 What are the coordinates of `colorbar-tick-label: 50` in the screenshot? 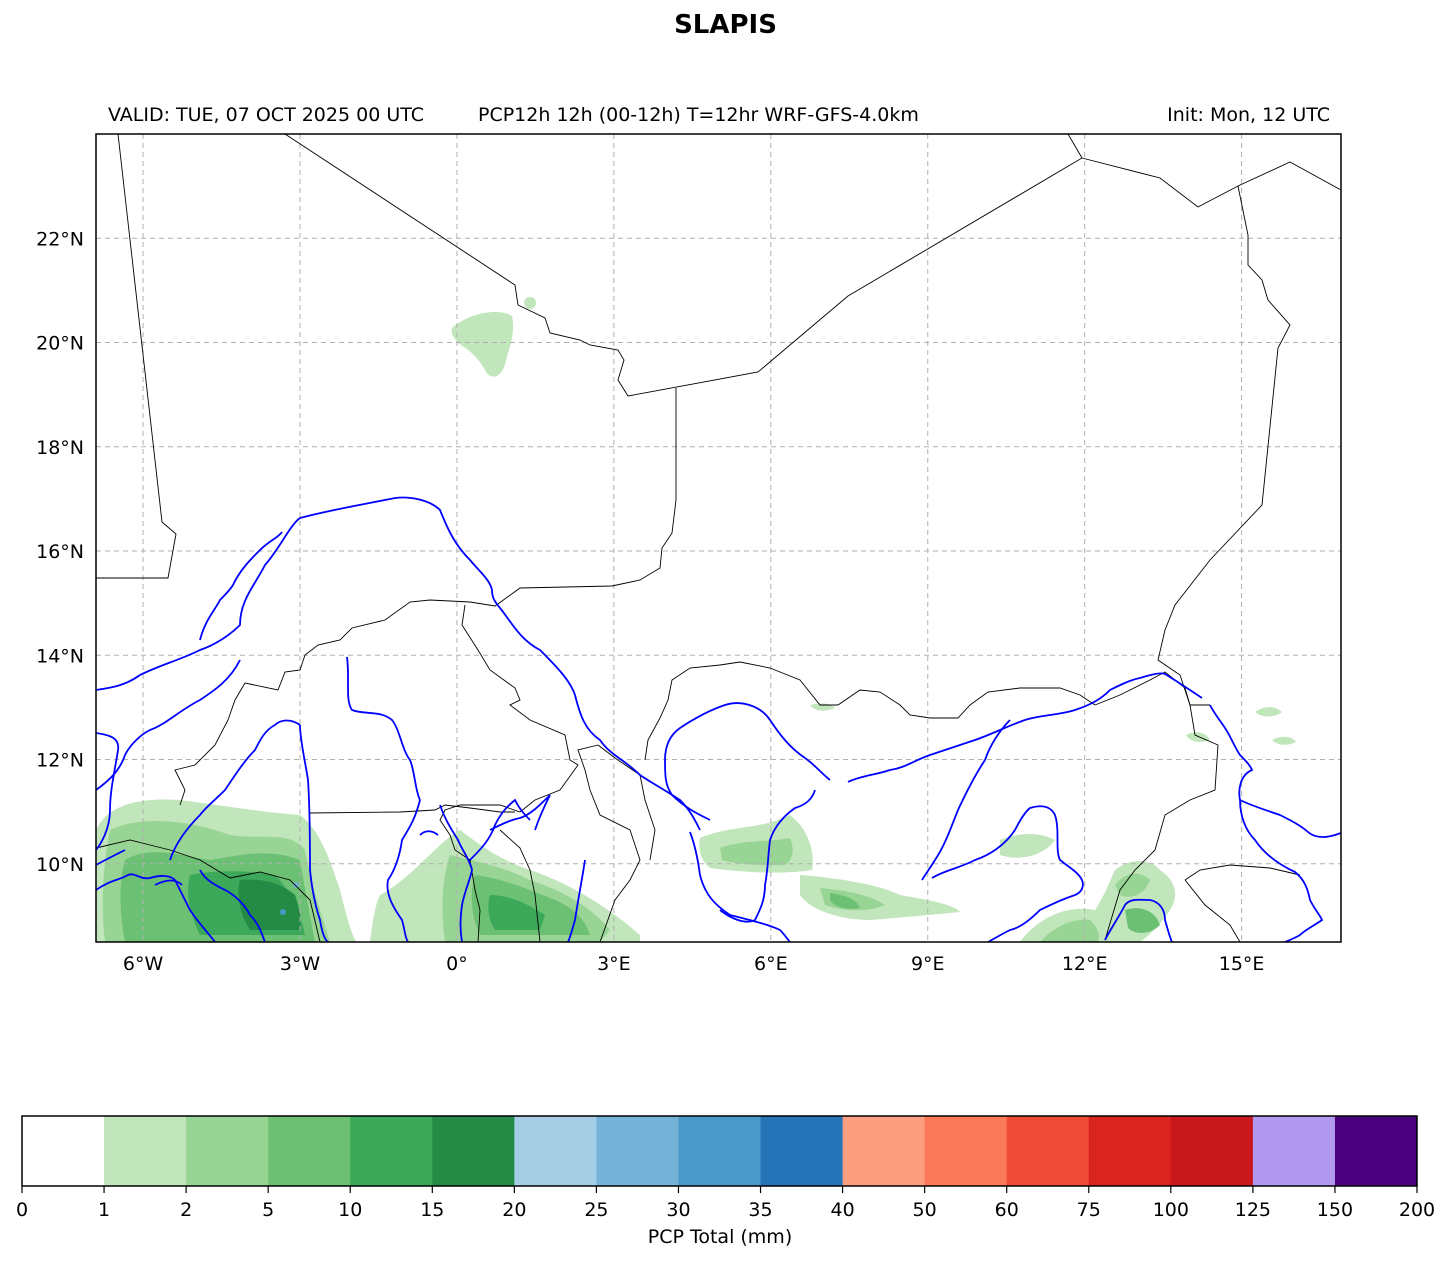 It's located at (925, 1210).